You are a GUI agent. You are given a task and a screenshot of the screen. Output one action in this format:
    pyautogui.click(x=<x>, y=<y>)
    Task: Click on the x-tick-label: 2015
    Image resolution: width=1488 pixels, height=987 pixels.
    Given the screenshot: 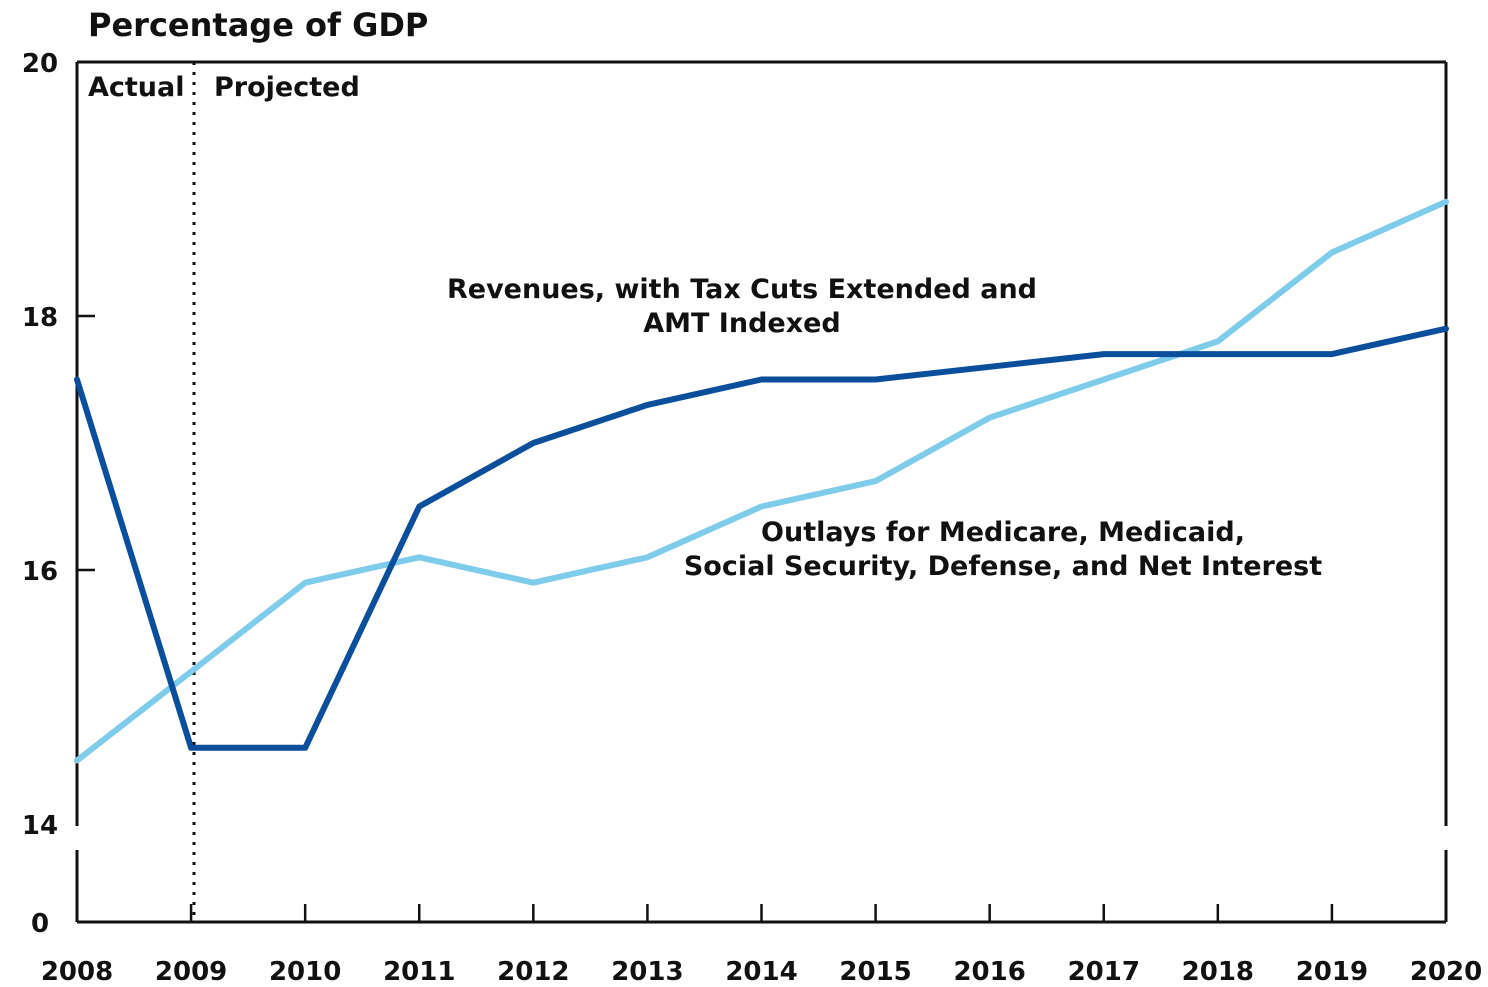 What is the action you would take?
    pyautogui.click(x=875, y=972)
    